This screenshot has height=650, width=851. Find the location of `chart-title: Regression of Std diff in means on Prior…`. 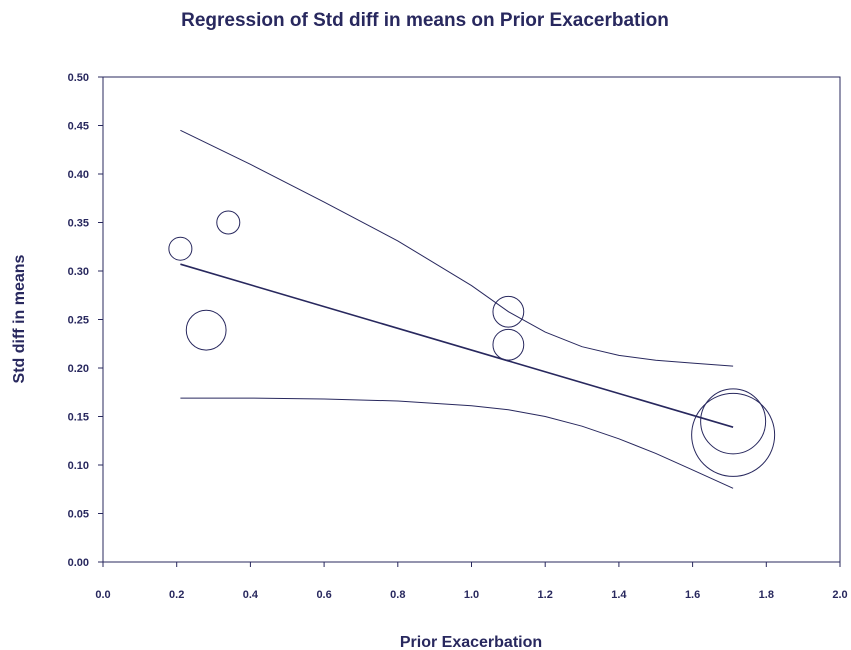

chart-title: Regression of Std diff in means on Prior… is located at coordinates (425, 20).